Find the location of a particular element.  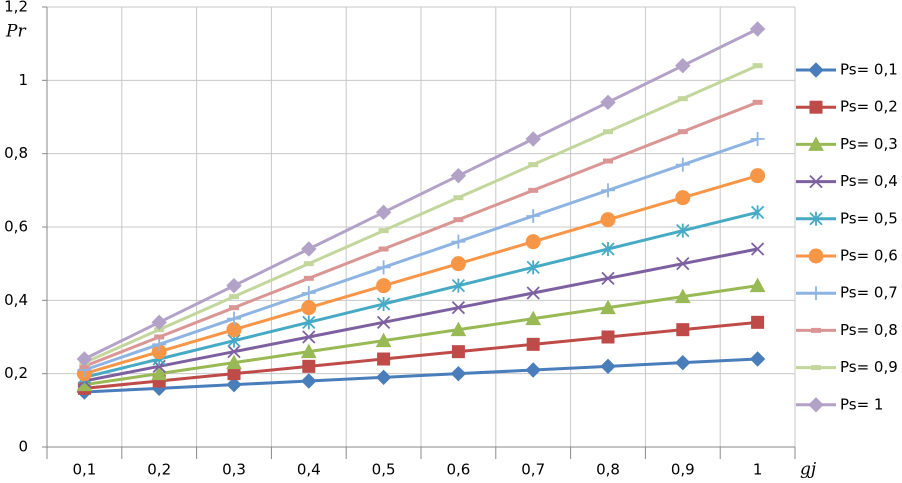

legend-label: Ps= 0,3 is located at coordinates (869, 144).